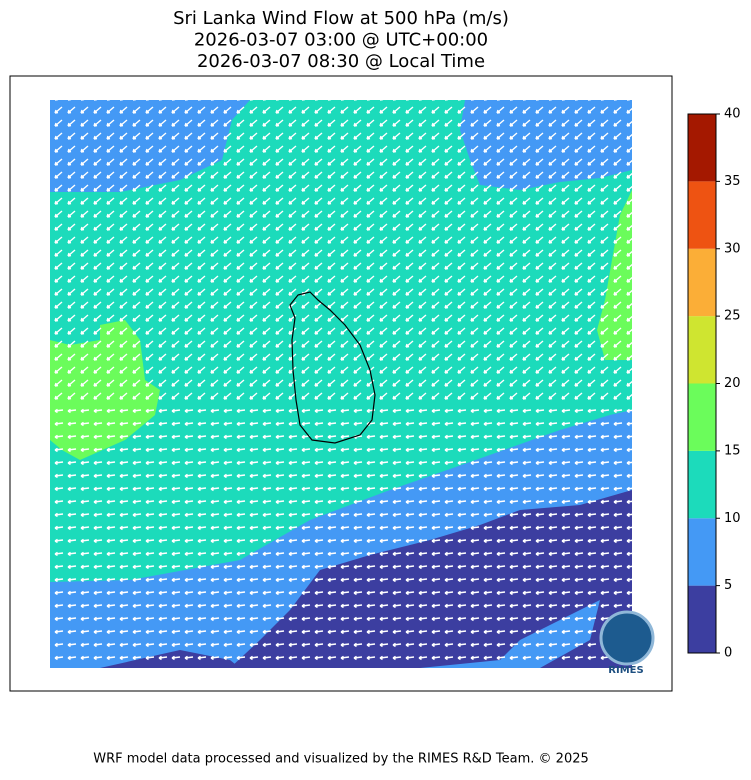 The width and height of the screenshot is (751, 780). What do you see at coordinates (732, 383) in the screenshot?
I see `colorbar-tick-label: 20` at bounding box center [732, 383].